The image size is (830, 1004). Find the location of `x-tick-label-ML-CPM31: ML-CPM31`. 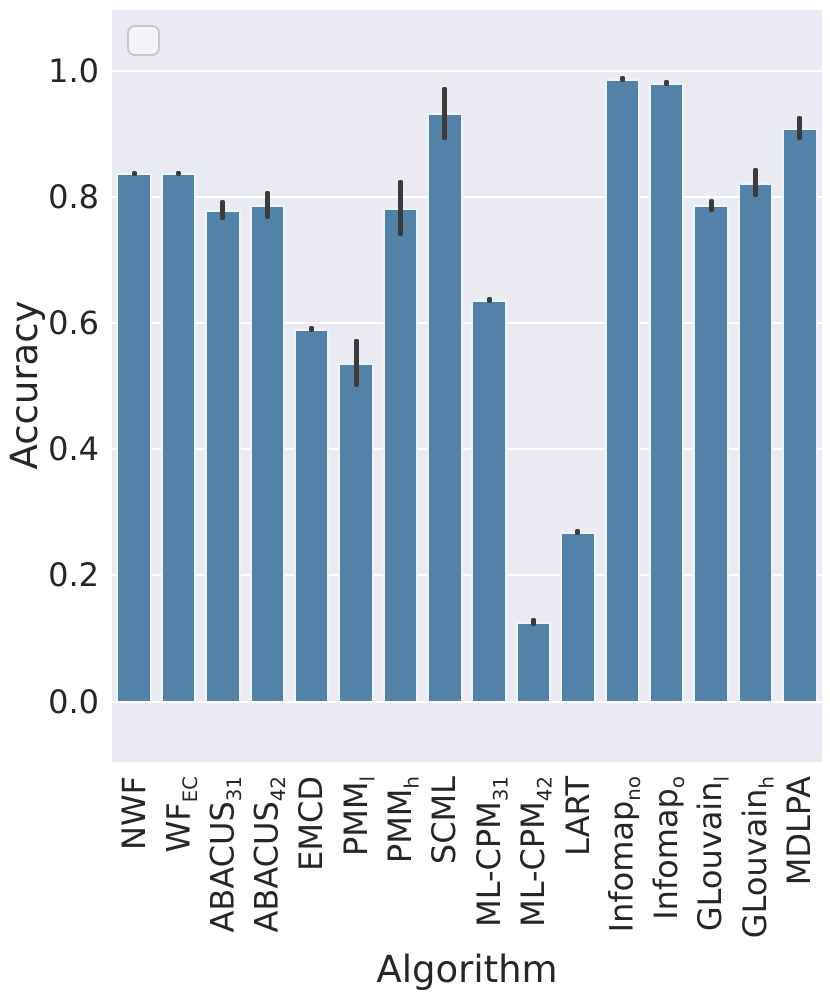

x-tick-label-ML-CPM31: ML-CPM31 is located at coordinates (491, 851).